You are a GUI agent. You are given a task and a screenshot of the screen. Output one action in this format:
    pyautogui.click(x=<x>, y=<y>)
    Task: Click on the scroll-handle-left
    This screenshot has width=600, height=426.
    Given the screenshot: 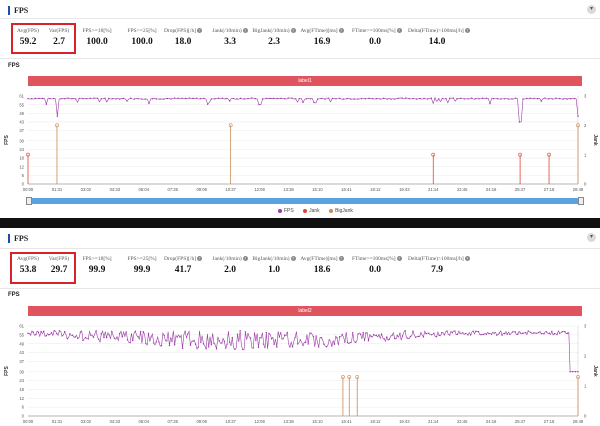 What is the action you would take?
    pyautogui.click(x=29, y=201)
    